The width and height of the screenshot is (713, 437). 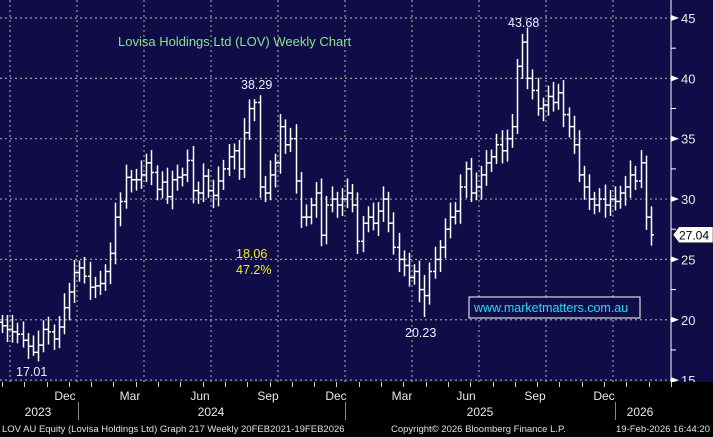 What do you see at coordinates (478, 429) in the screenshot?
I see `footer-copyright: Copyright© 2026 Bloomberg Finance L.P.` at bounding box center [478, 429].